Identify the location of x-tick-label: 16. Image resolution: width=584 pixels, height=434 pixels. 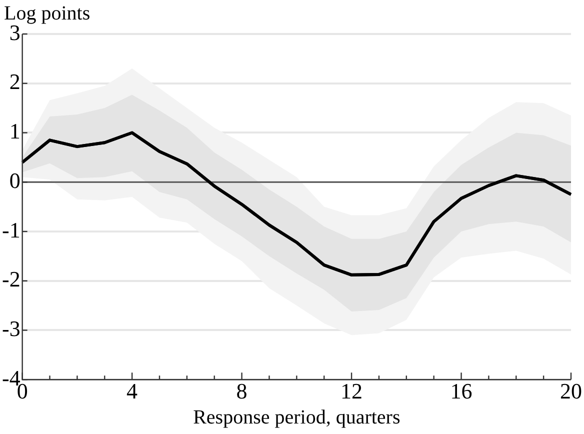
(461, 391).